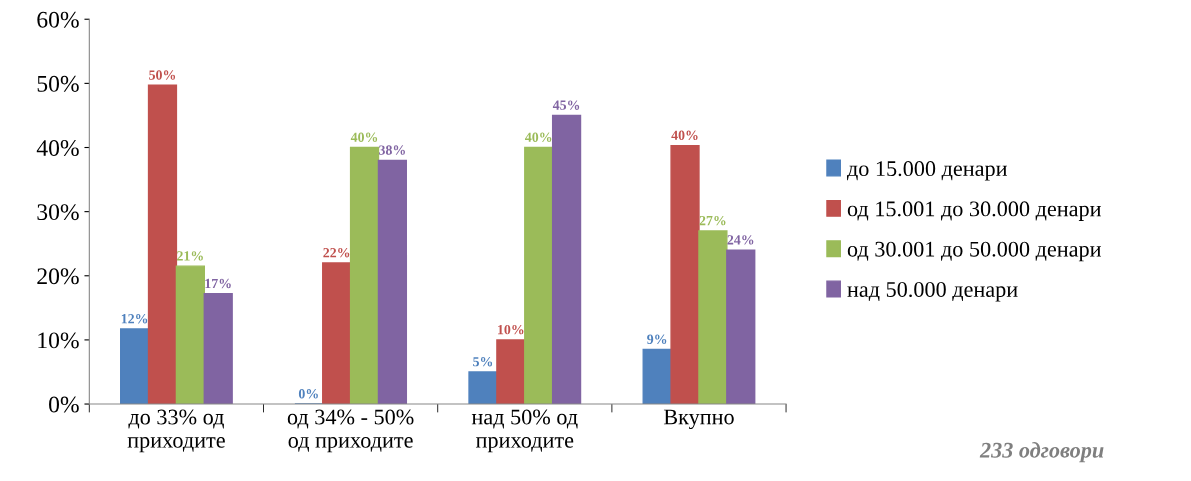  Describe the element at coordinates (511, 329) in the screenshot. I see `data-label: 10%` at that location.